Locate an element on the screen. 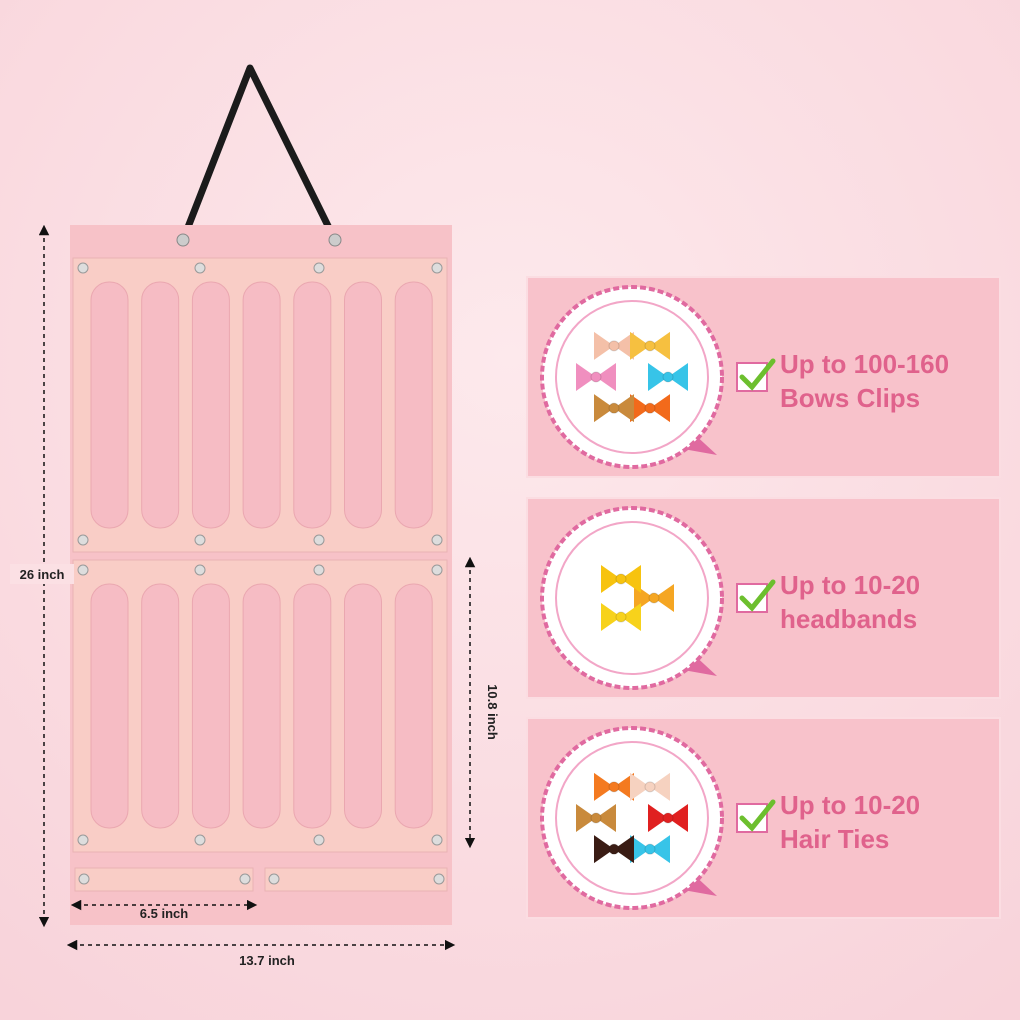 The image size is (1020, 1025). feature-line1: Up to 100-160 is located at coordinates (864, 364).